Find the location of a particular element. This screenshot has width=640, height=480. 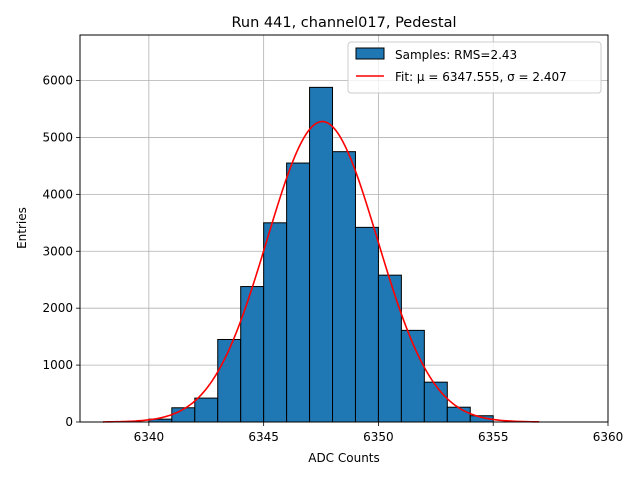

legend-histogram-swatch is located at coordinates (370, 53).